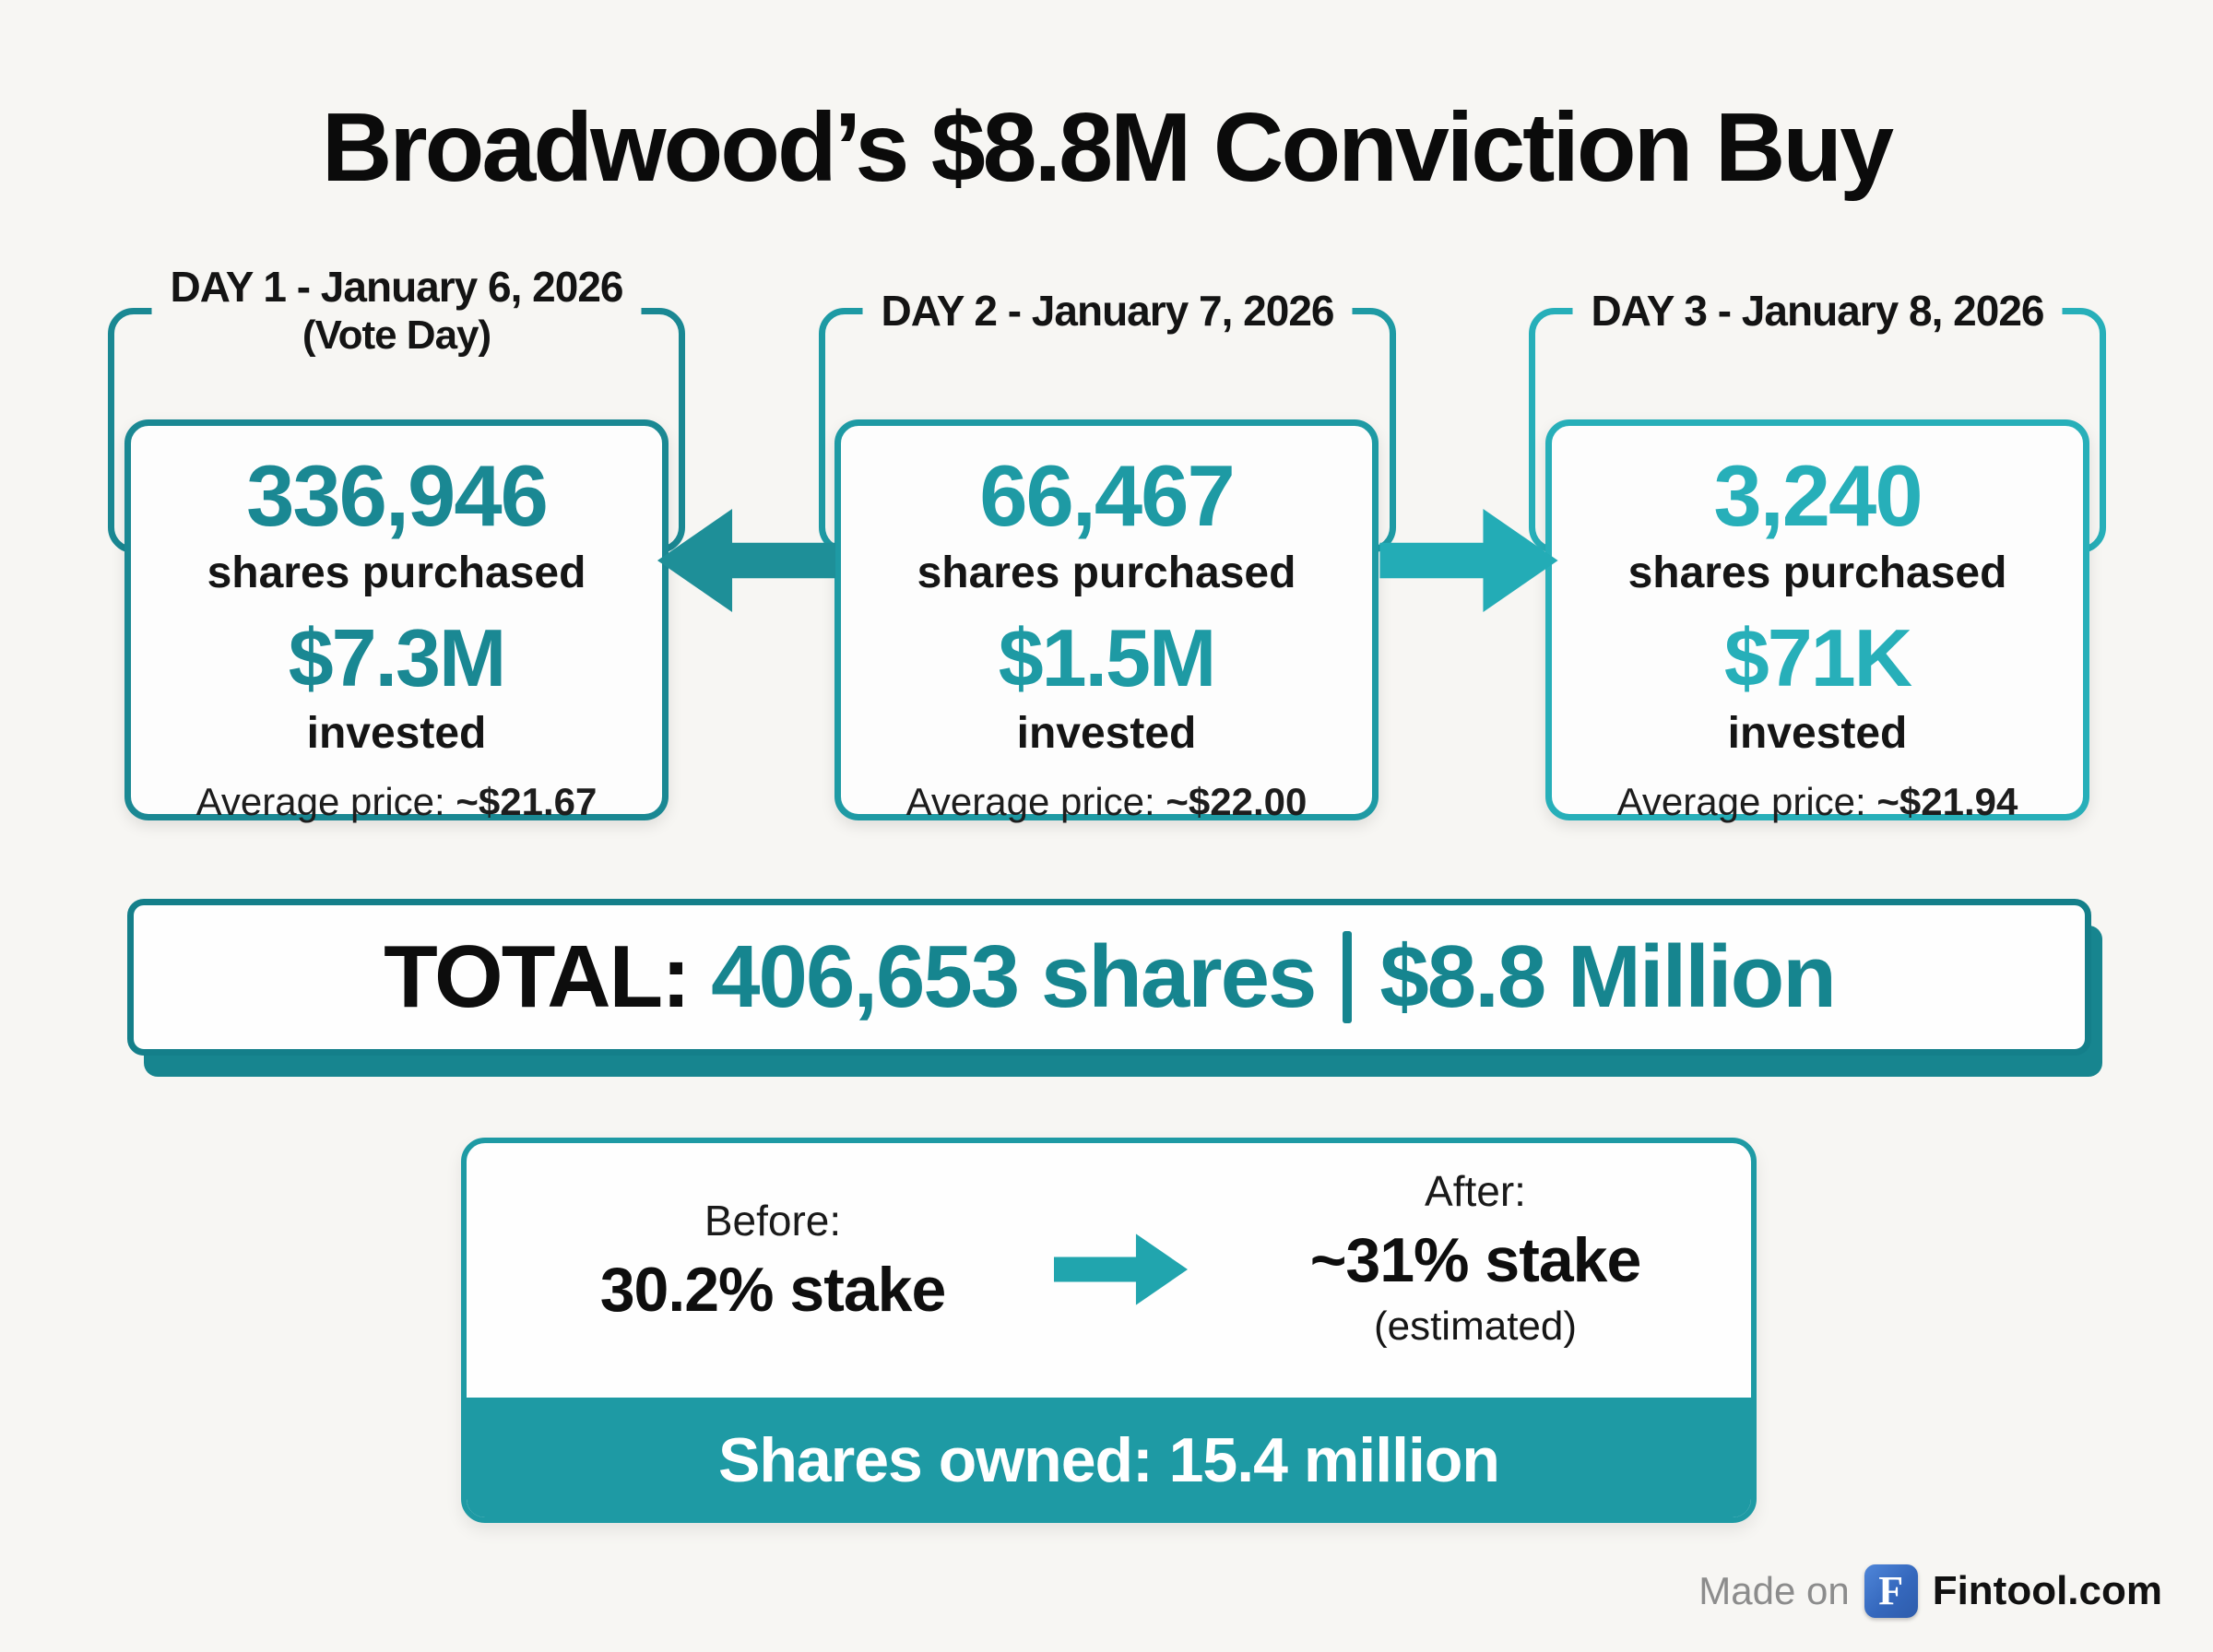  I want to click on day3-average-price-value: ~$21.94, so click(1947, 801).